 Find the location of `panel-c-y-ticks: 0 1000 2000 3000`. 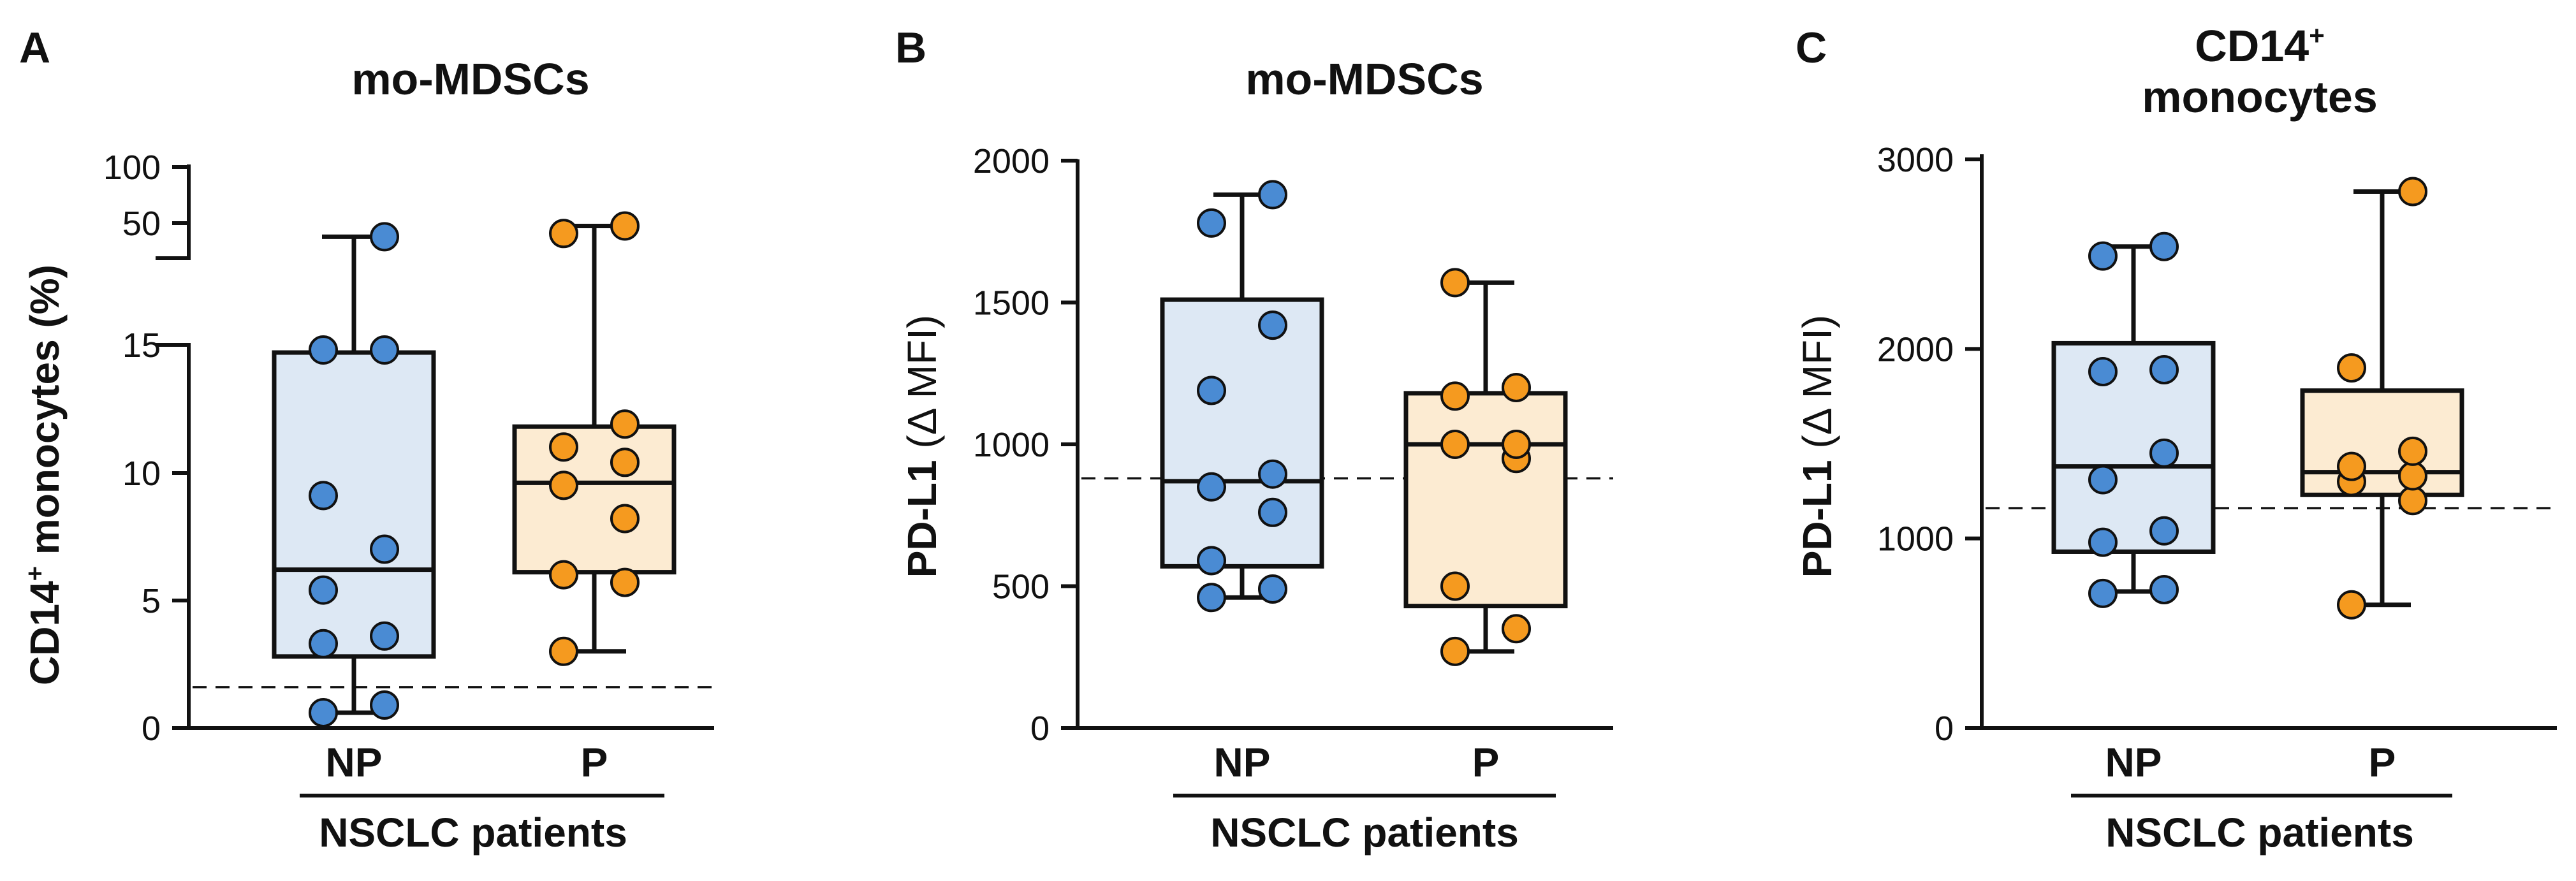

panel-c-y-ticks: 0 1000 2000 3000 is located at coordinates (1929, 444).